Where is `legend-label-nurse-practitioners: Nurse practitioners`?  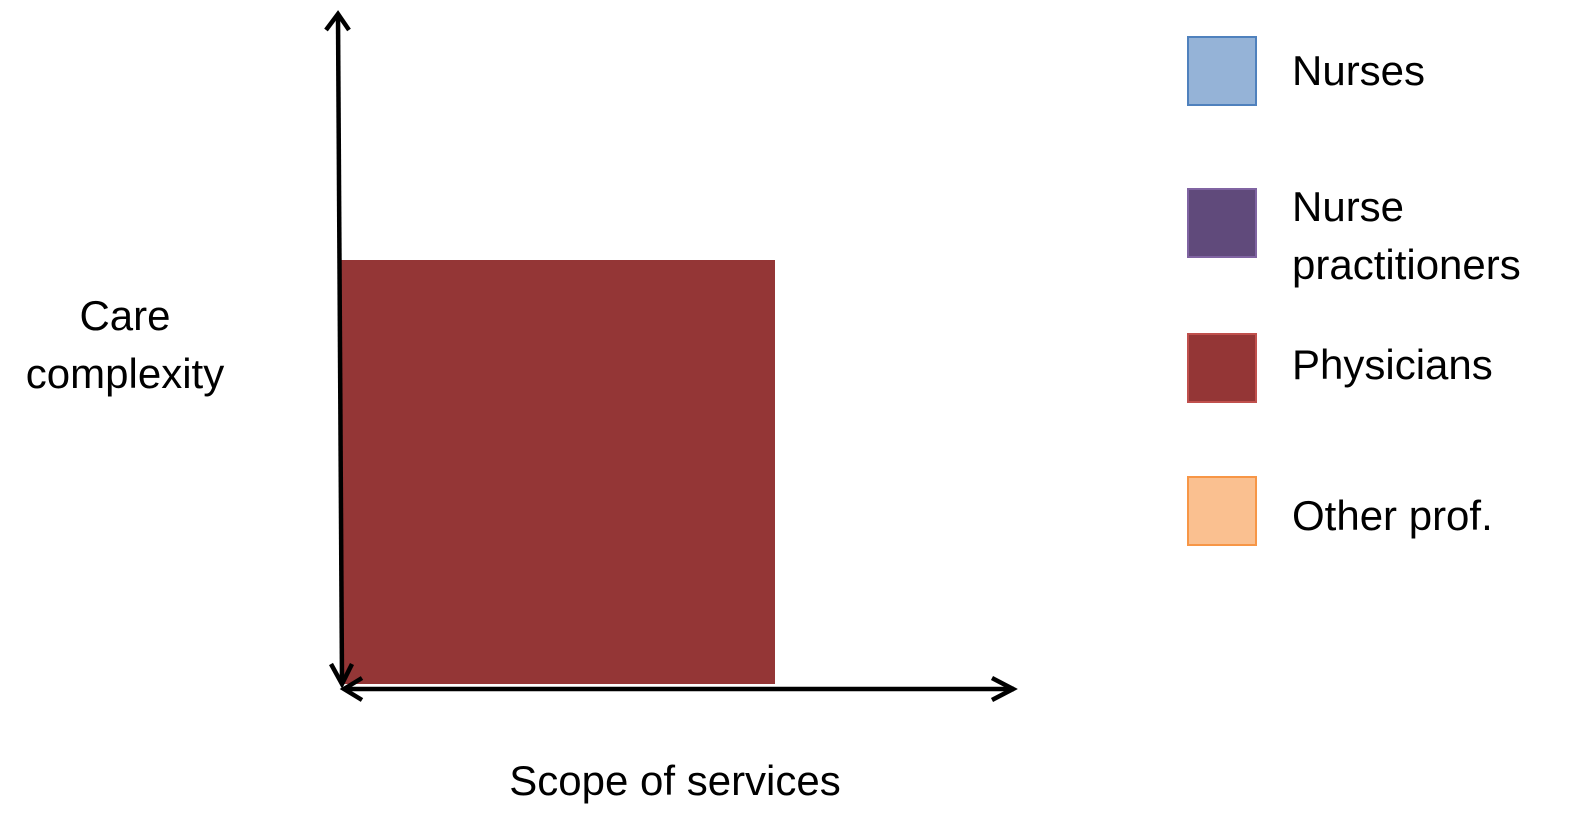 legend-label-nurse-practitioners: Nurse practitioners is located at coordinates (1406, 236).